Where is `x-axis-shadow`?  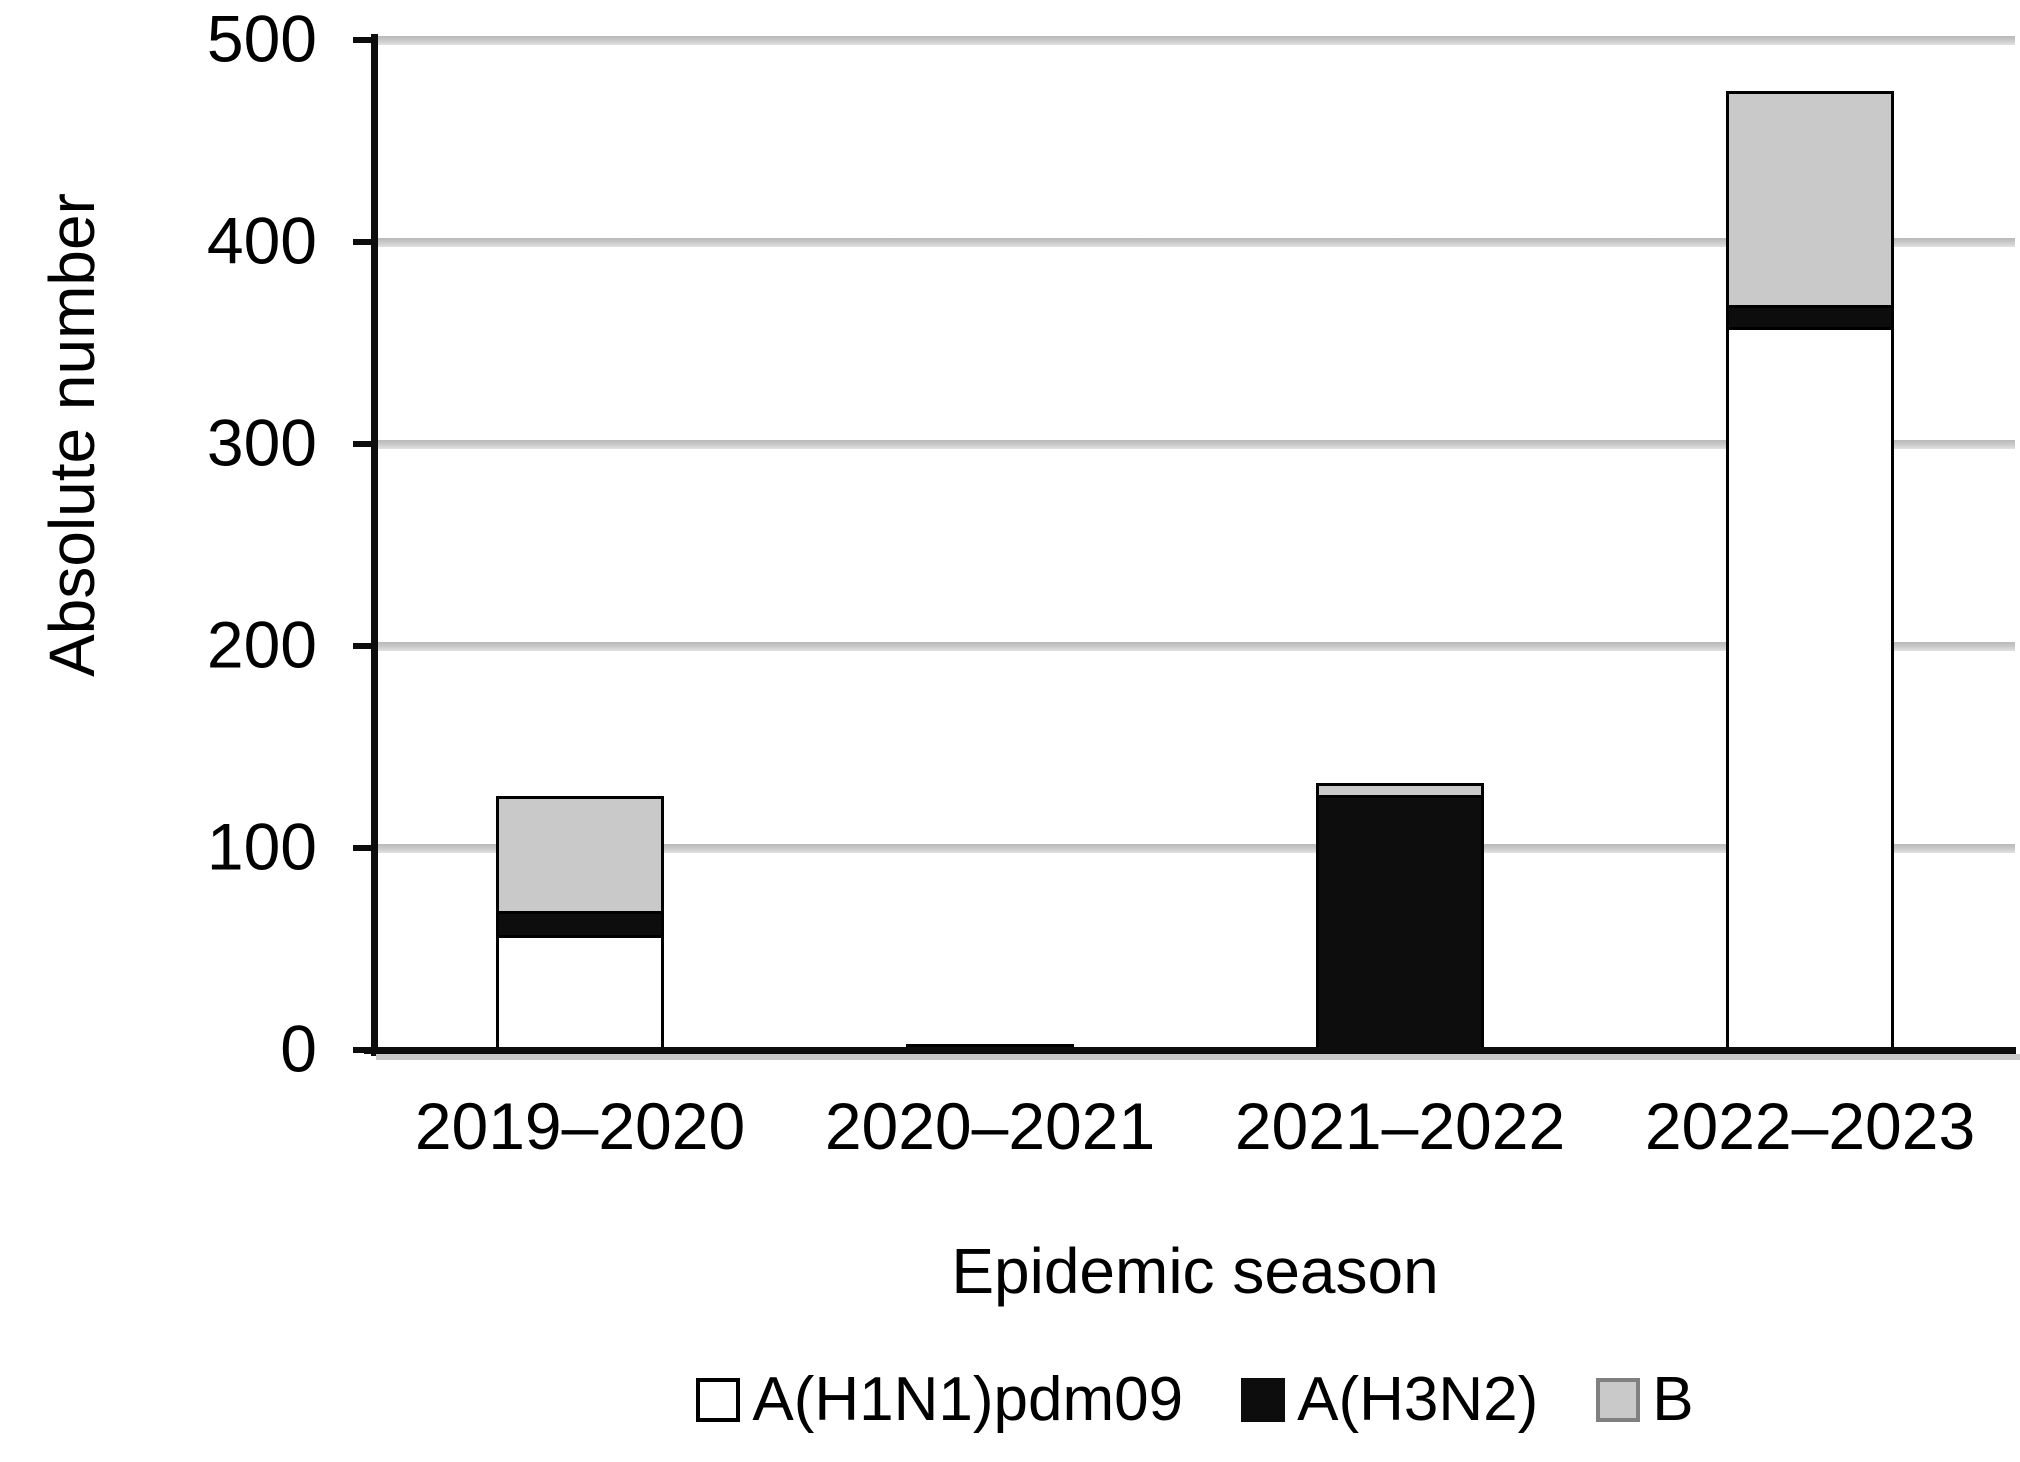
x-axis-shadow is located at coordinates (1198, 1057).